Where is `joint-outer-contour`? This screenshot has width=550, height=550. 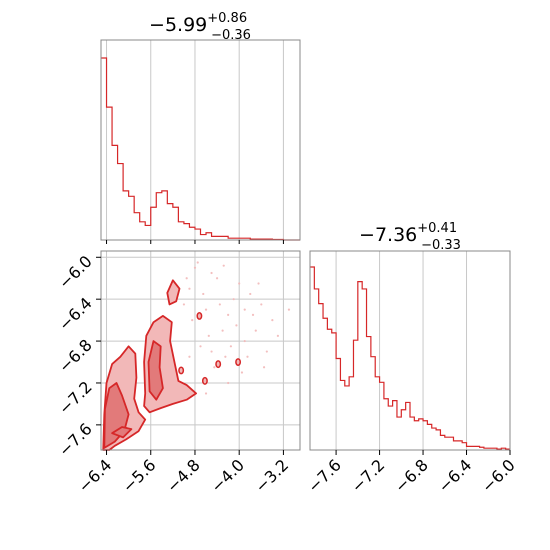
joint-outer-contour is located at coordinates (173, 292).